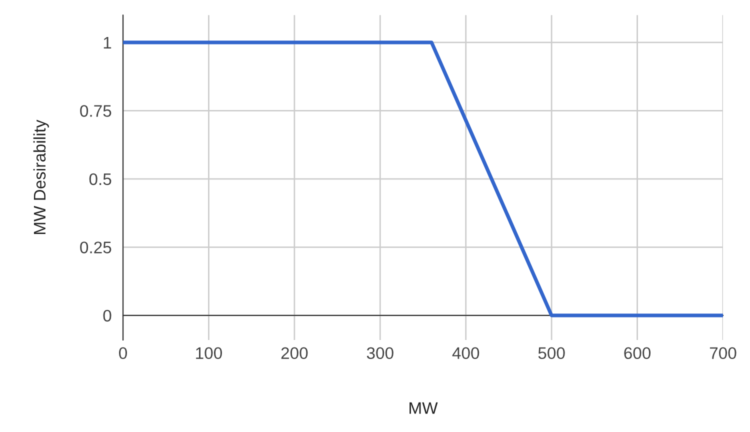 The image size is (750, 432). Describe the element at coordinates (100, 179) in the screenshot. I see `y-tick-label: 0.5` at that location.